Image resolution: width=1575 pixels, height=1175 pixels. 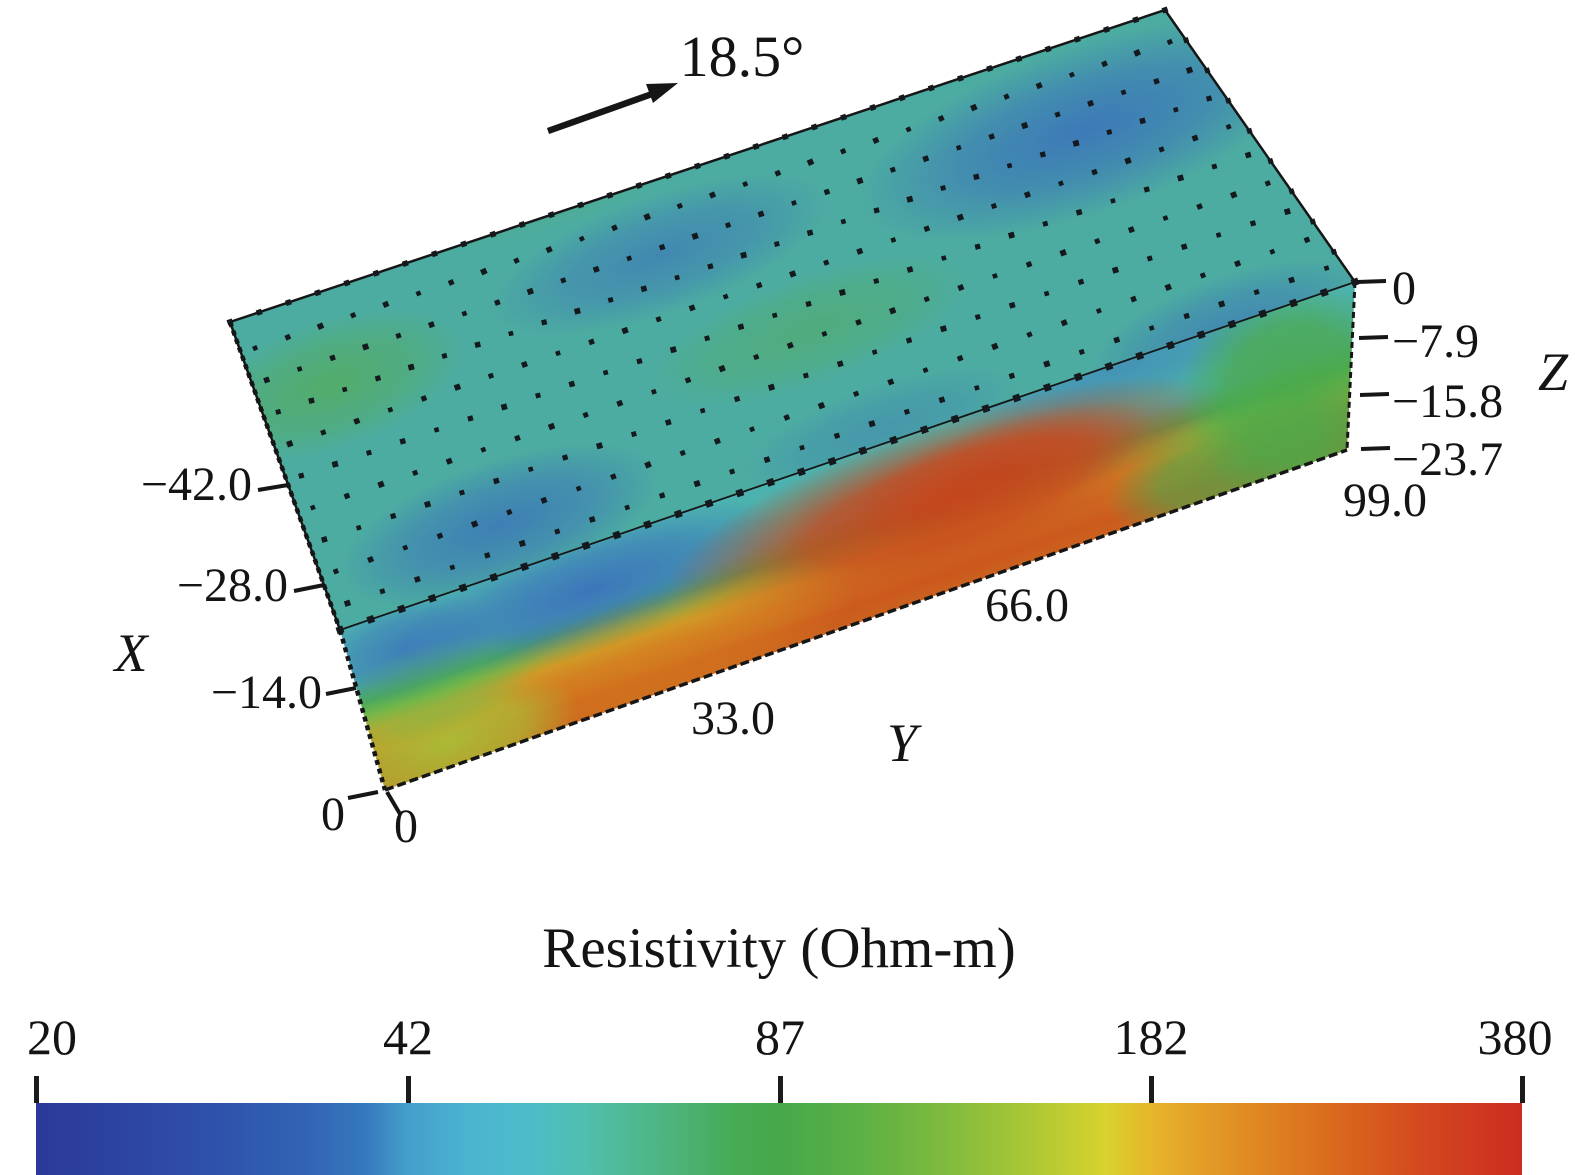 What do you see at coordinates (780, 1037) in the screenshot?
I see `colorbar-tick-label: 87` at bounding box center [780, 1037].